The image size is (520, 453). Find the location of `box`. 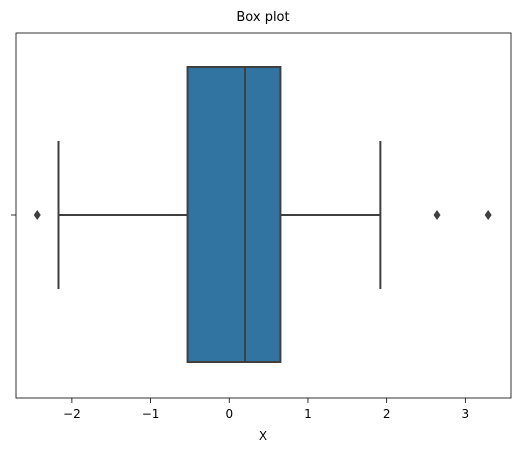

box is located at coordinates (234, 214).